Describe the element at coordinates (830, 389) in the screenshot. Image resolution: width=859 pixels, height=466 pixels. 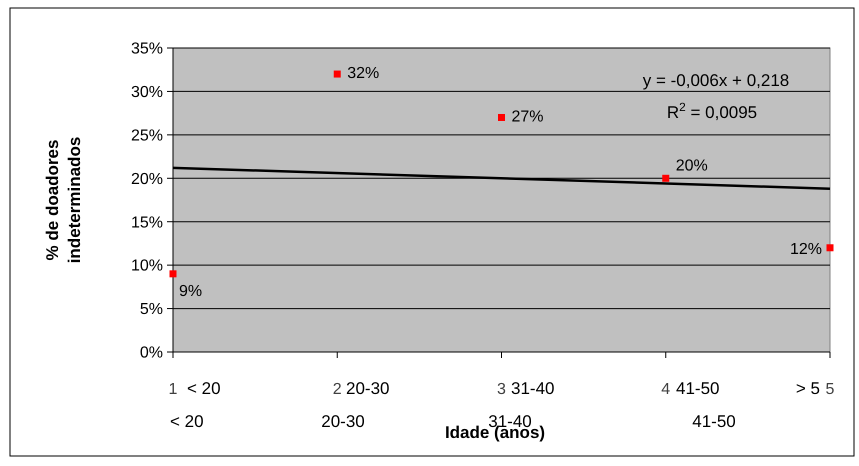
I see `x-tick-label: 5` at that location.